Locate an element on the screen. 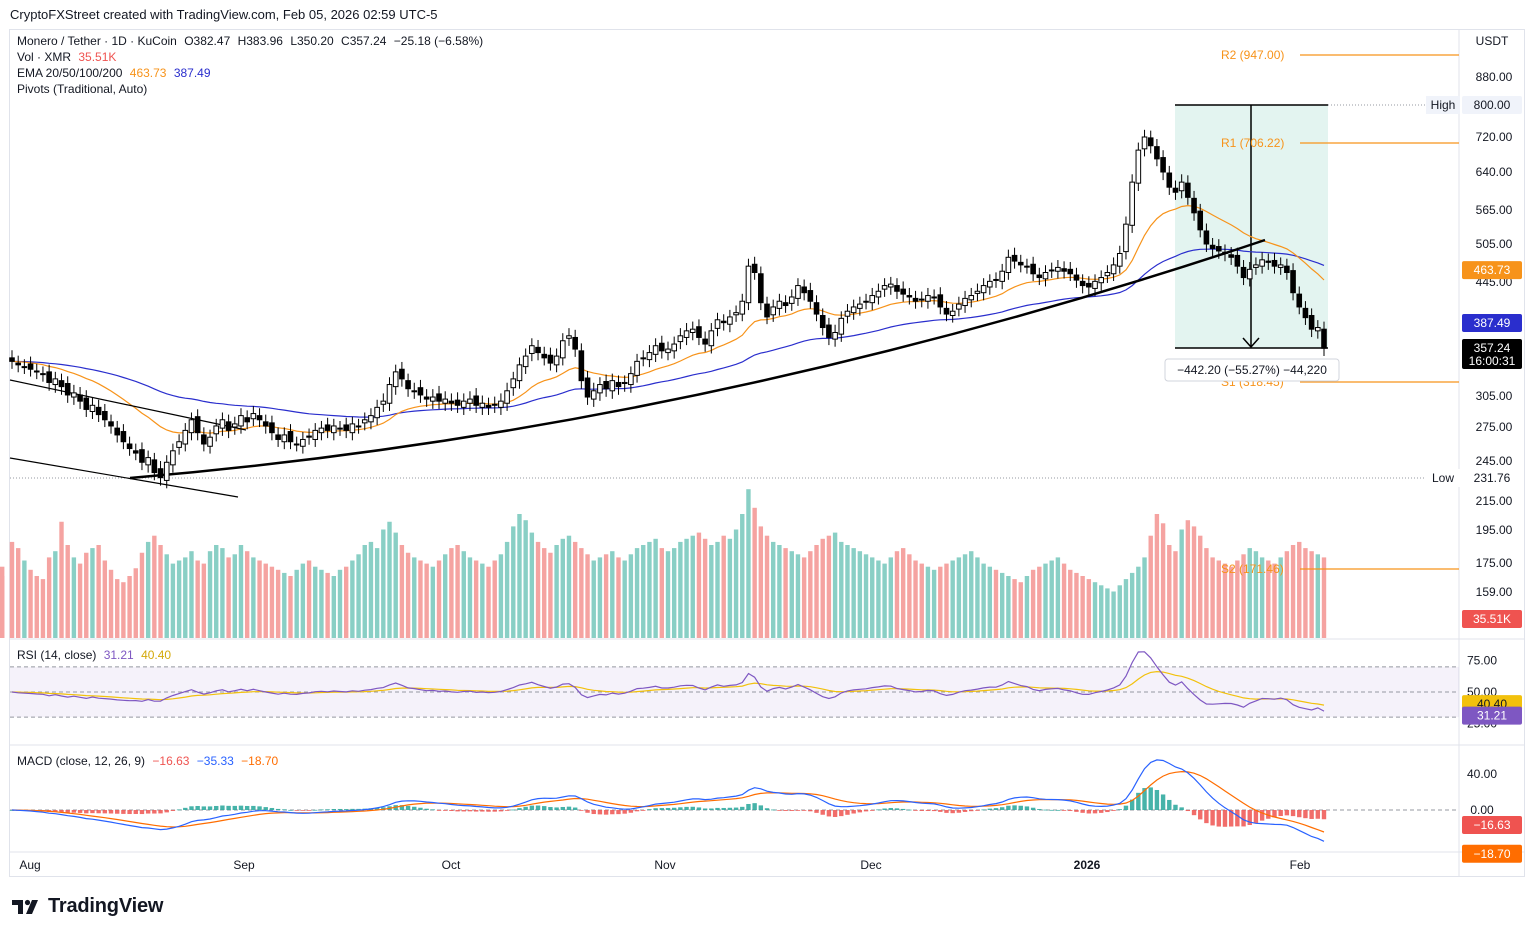 The image size is (1536, 934). macd-signal-price-label-box is located at coordinates (1492, 853).